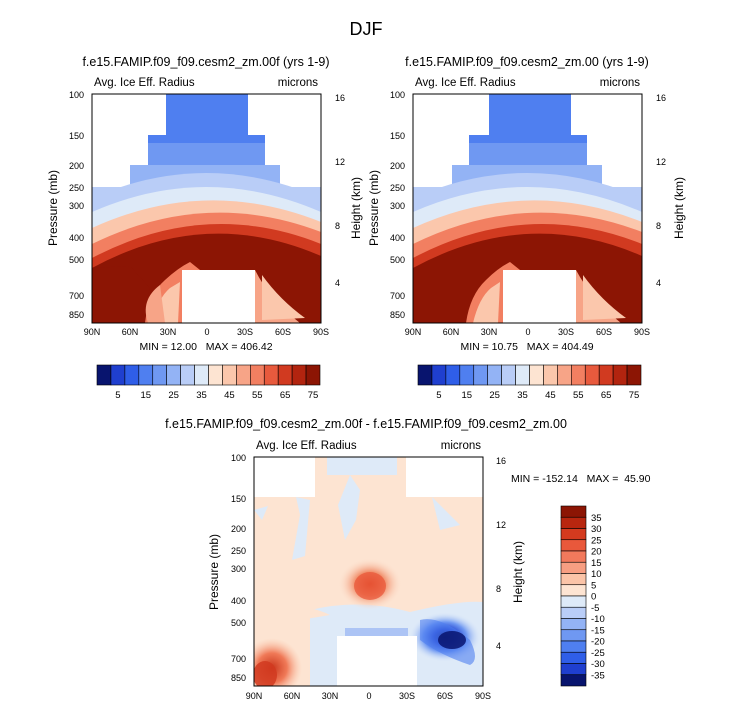  What do you see at coordinates (658, 226) in the screenshot?
I see `y-tick-right: 8` at bounding box center [658, 226].